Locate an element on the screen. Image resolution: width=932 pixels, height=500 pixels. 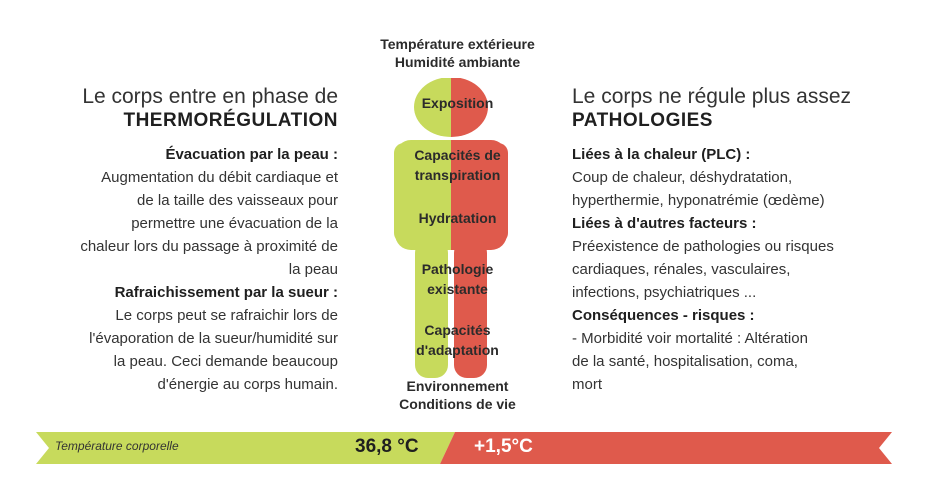
right-section1-line: hyperthermie, hyponatrémie (œdème) is located at coordinates (698, 200).